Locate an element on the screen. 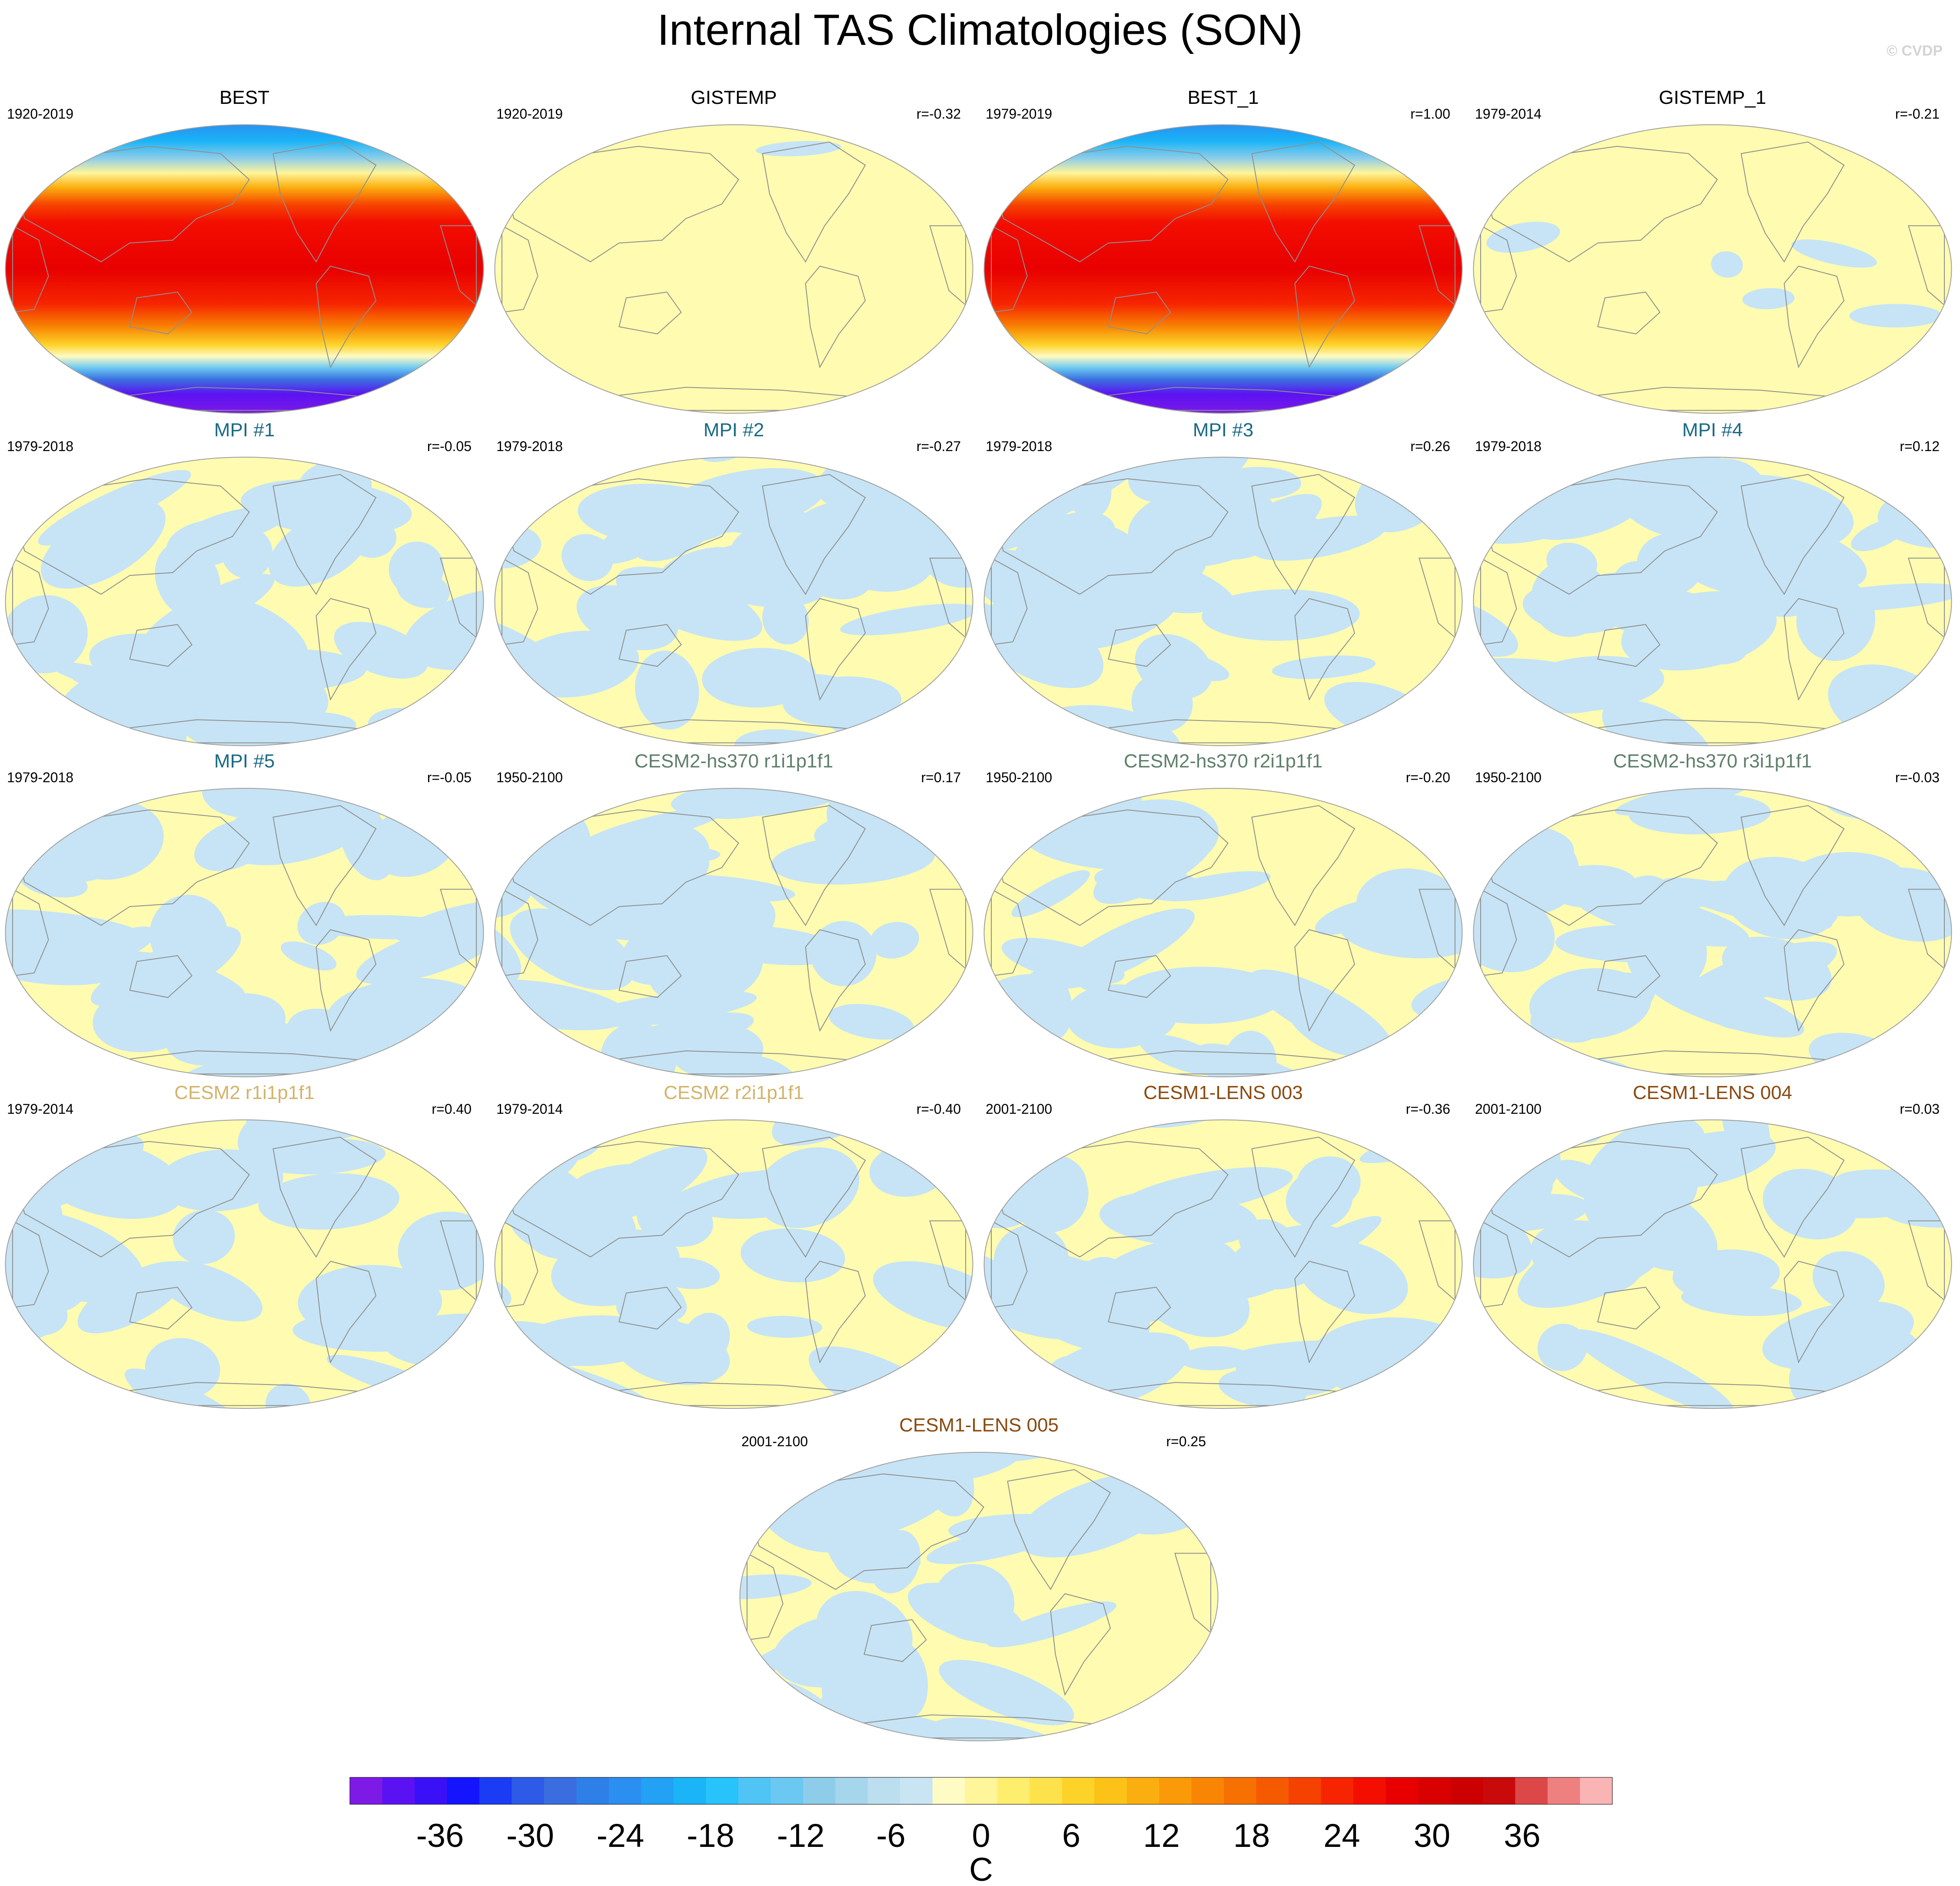 This screenshot has height=1886, width=1960. colorbar-tick-label: 30 is located at coordinates (1432, 1835).